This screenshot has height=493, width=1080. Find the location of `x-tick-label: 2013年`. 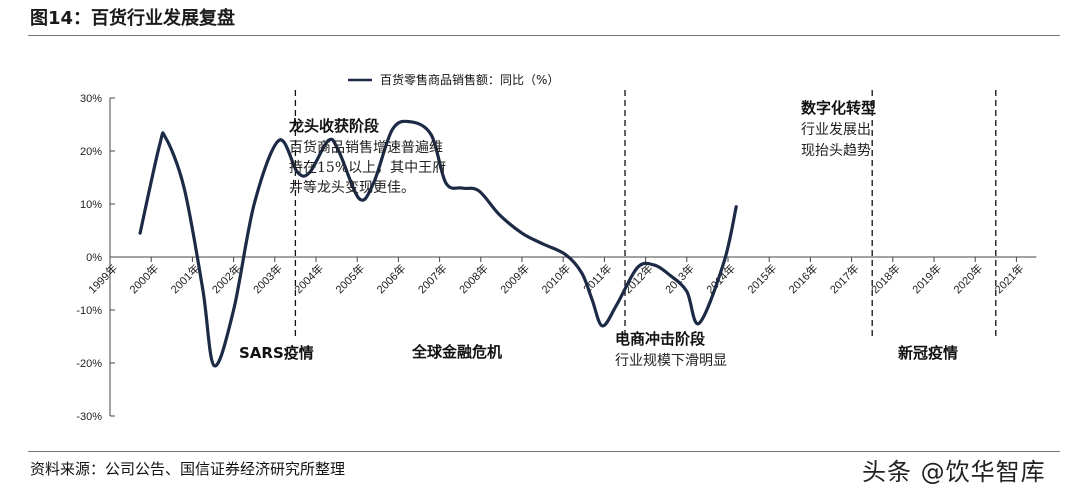

x-tick-label: 2013年 is located at coordinates (679, 278).